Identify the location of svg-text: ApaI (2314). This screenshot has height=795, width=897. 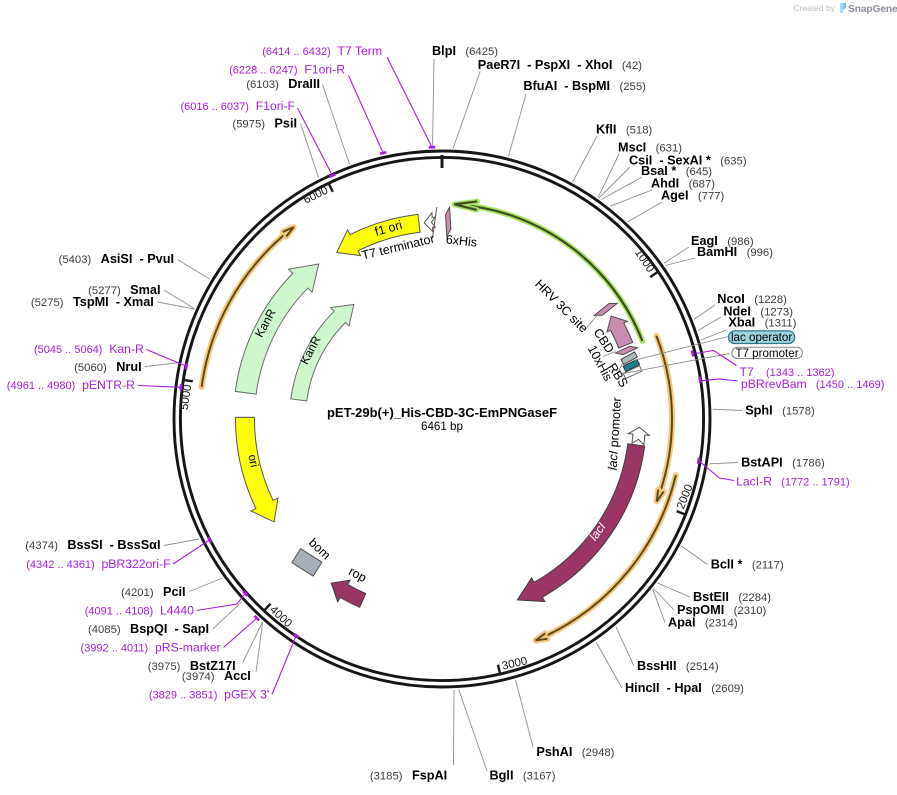
(703, 623).